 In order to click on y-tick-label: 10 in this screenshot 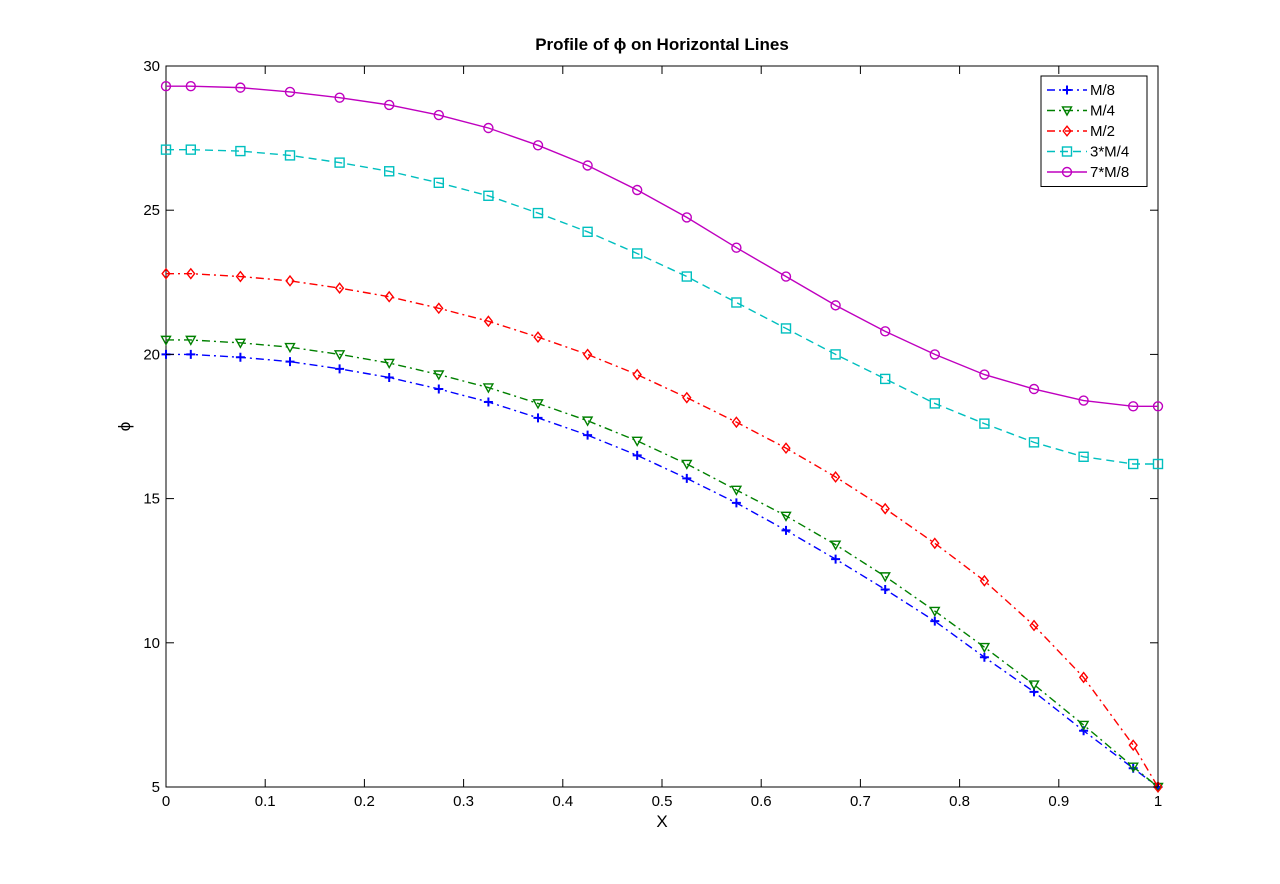, I will do `click(151, 643)`.